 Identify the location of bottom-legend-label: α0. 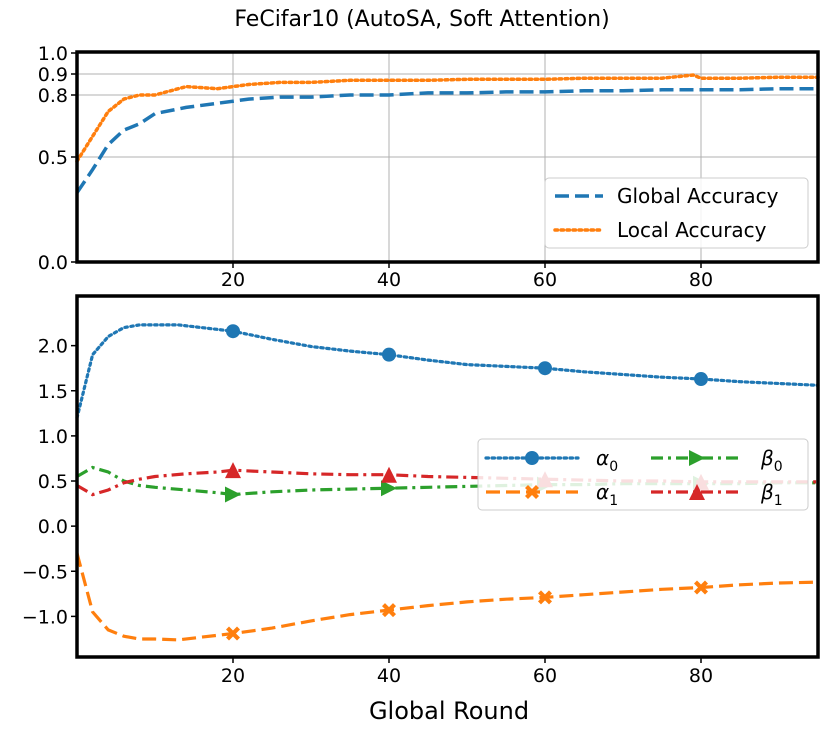
(607, 460).